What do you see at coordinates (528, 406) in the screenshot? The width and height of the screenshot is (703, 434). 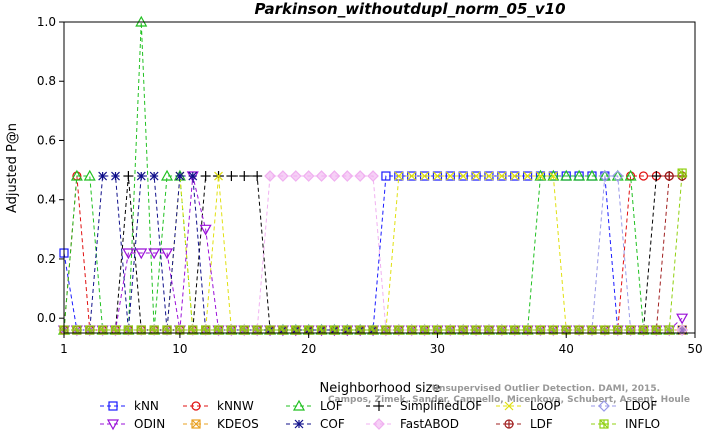 I see `legend-item-loop: LoOP` at bounding box center [528, 406].